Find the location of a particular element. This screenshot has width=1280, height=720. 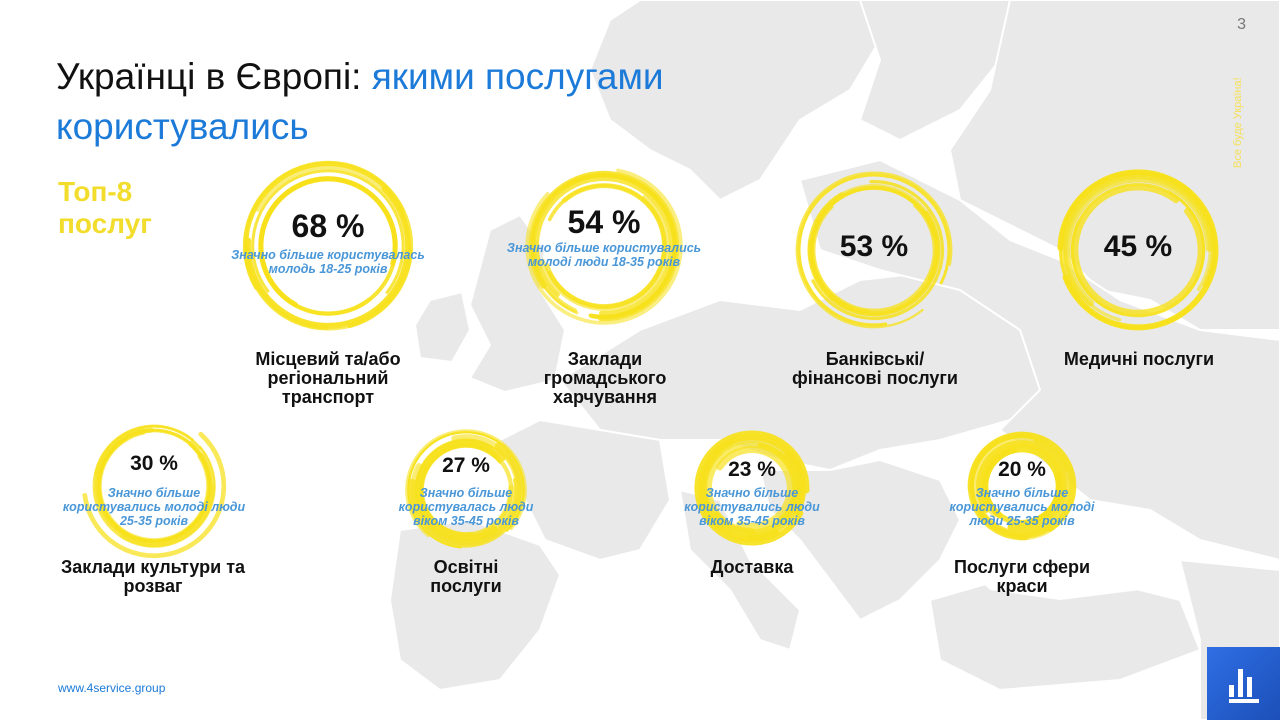

service-card-banking: 53 % is located at coordinates (874, 250).